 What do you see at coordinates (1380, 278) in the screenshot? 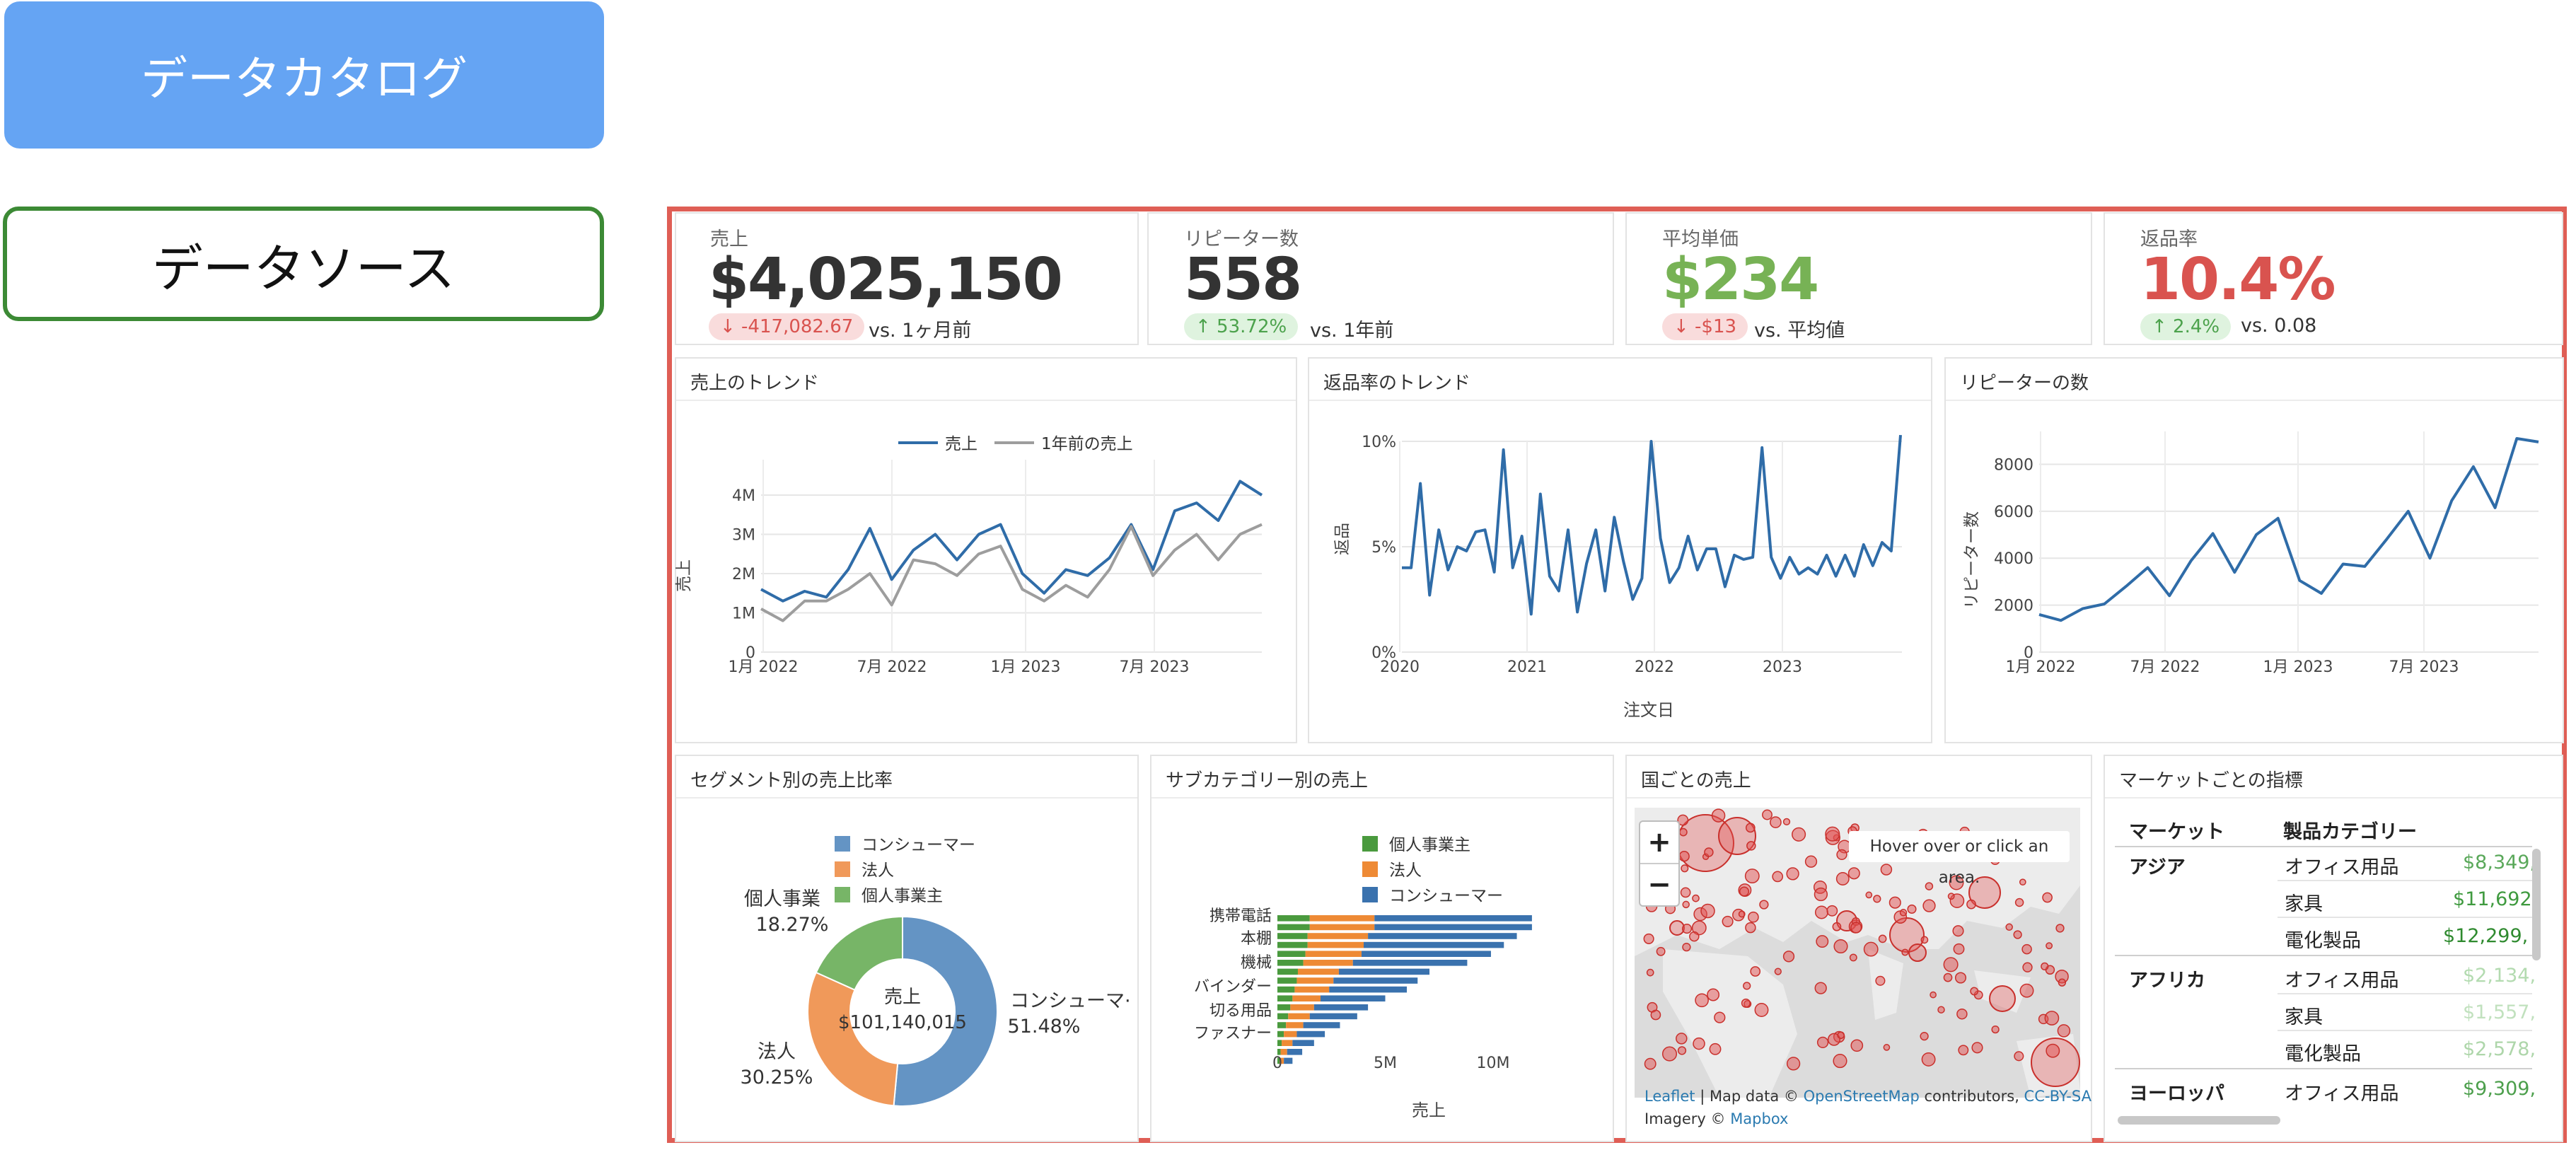
I see `kpi-card-repeaters: リピーター数 558 ↑ 53.72% vs. 1年前` at bounding box center [1380, 278].